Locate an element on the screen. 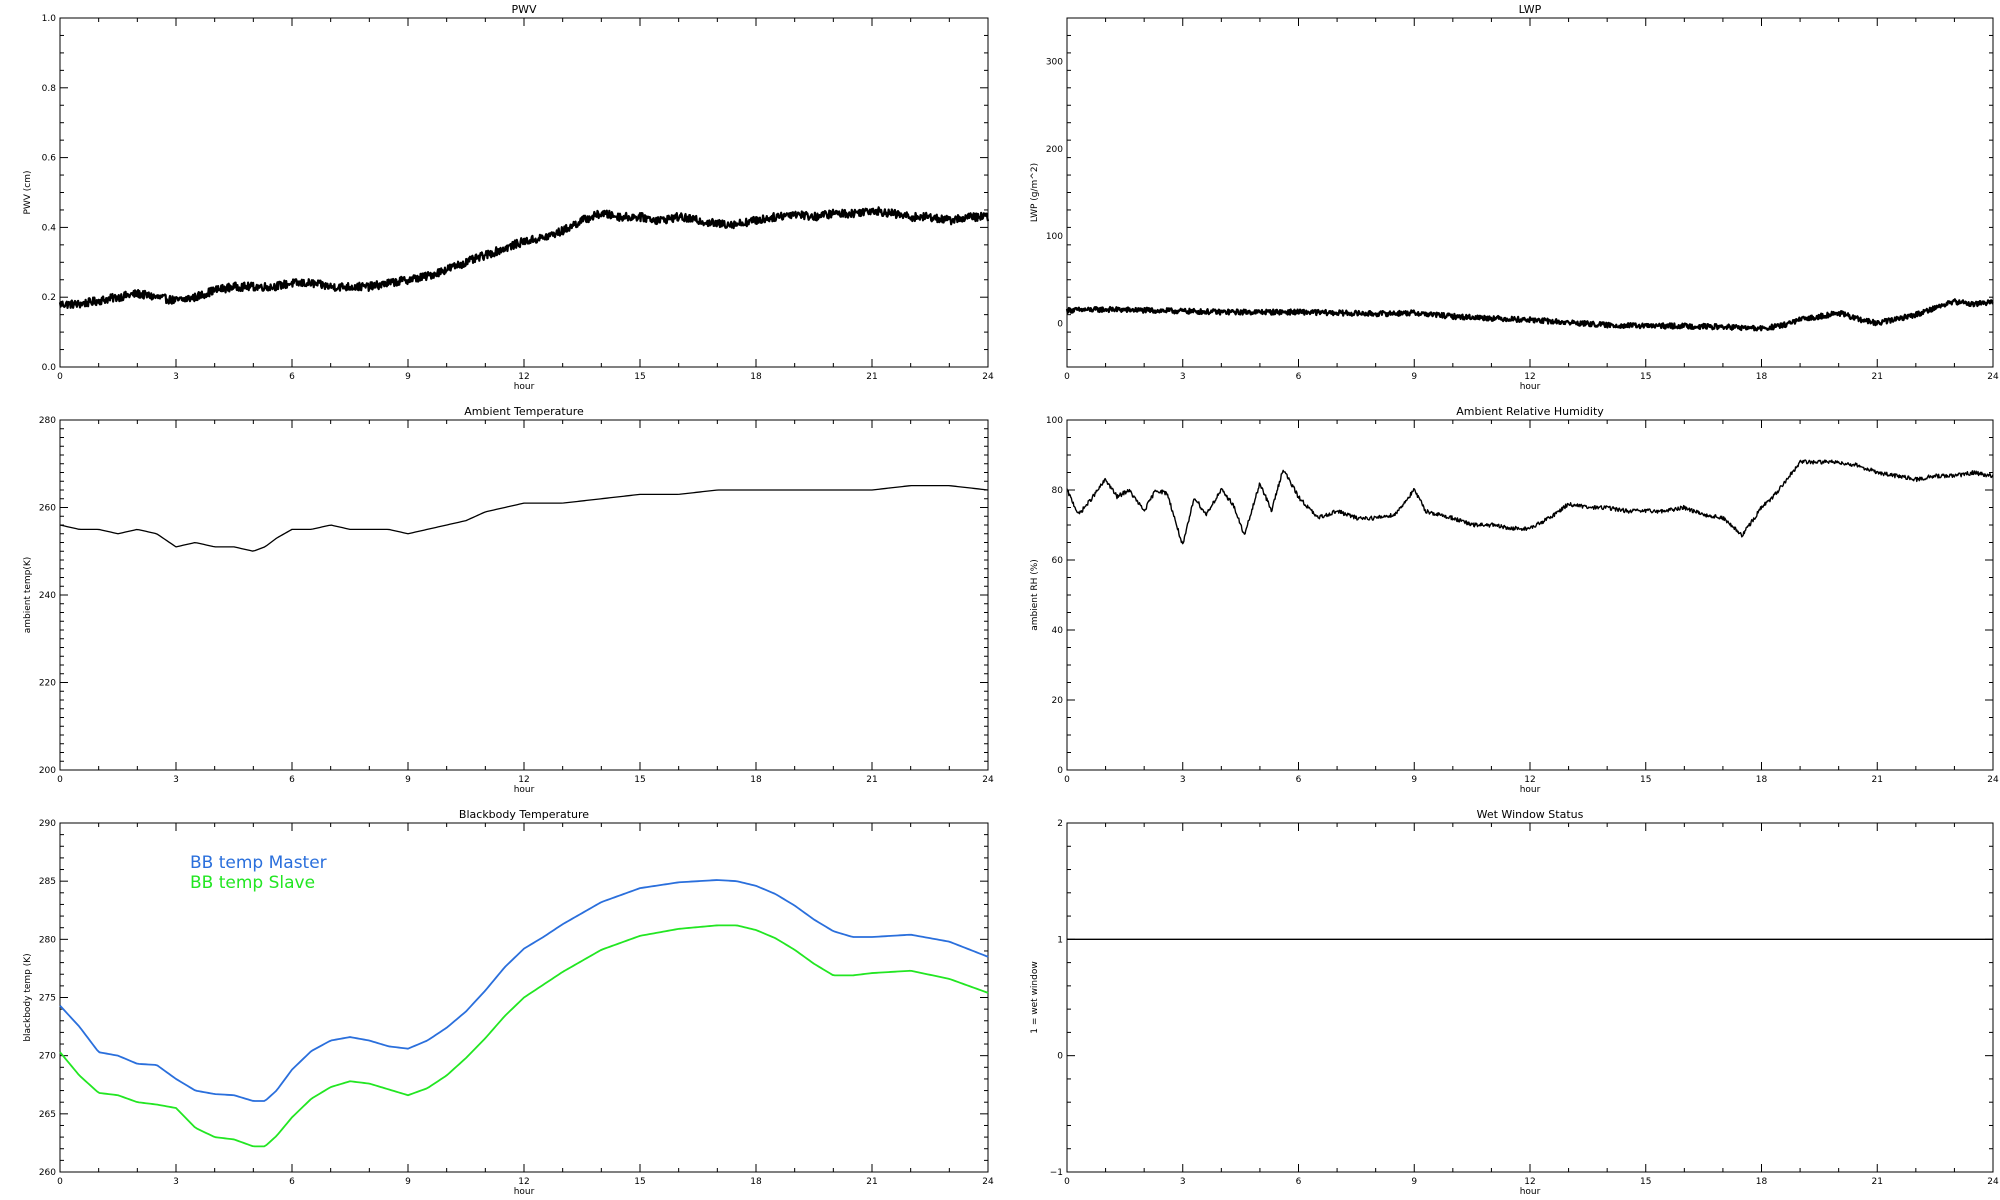 This screenshot has height=1200, width=2000. y-axis-label: ambient temp(K) is located at coordinates (28, 595).